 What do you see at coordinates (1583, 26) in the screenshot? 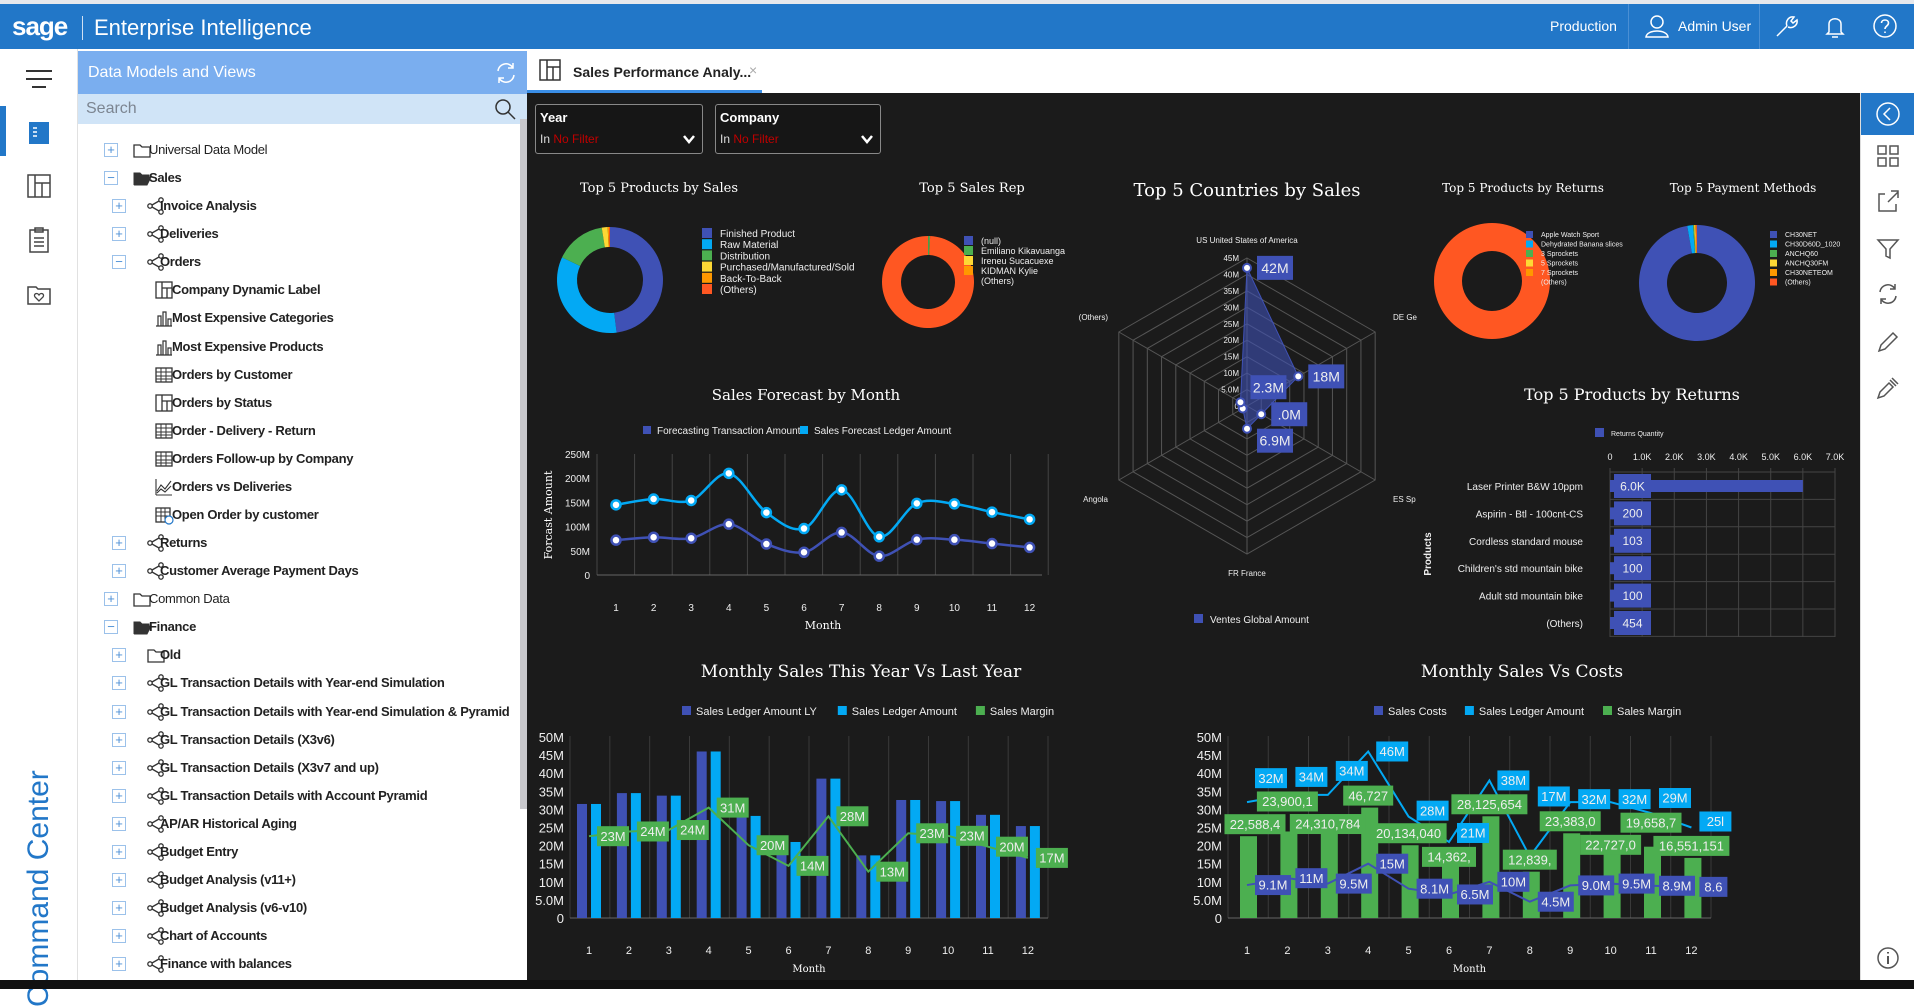
I see `environment-button: Production` at bounding box center [1583, 26].